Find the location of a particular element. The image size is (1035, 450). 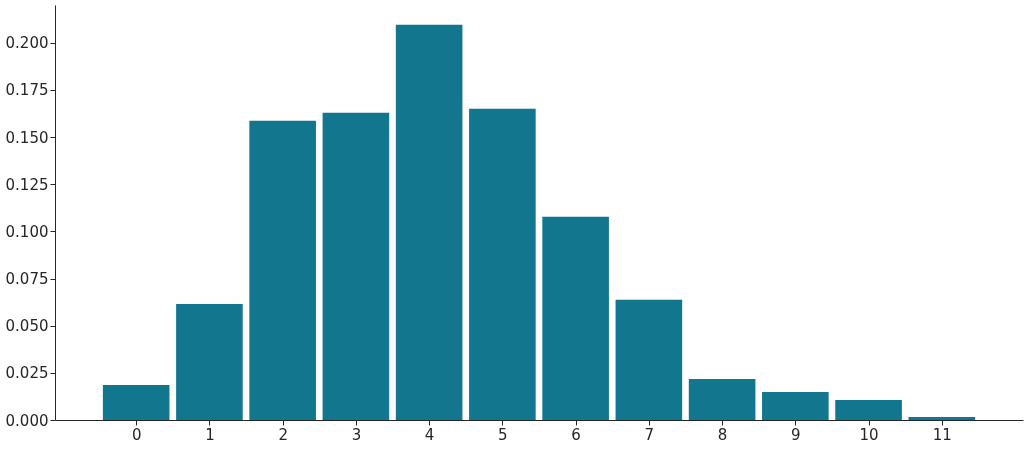

x-tick-label: 0 is located at coordinates (136, 434).